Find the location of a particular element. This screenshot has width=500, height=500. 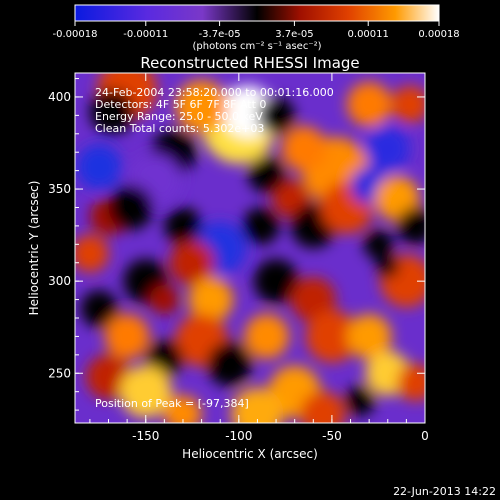

x-tick-label: -150 is located at coordinates (145, 436).